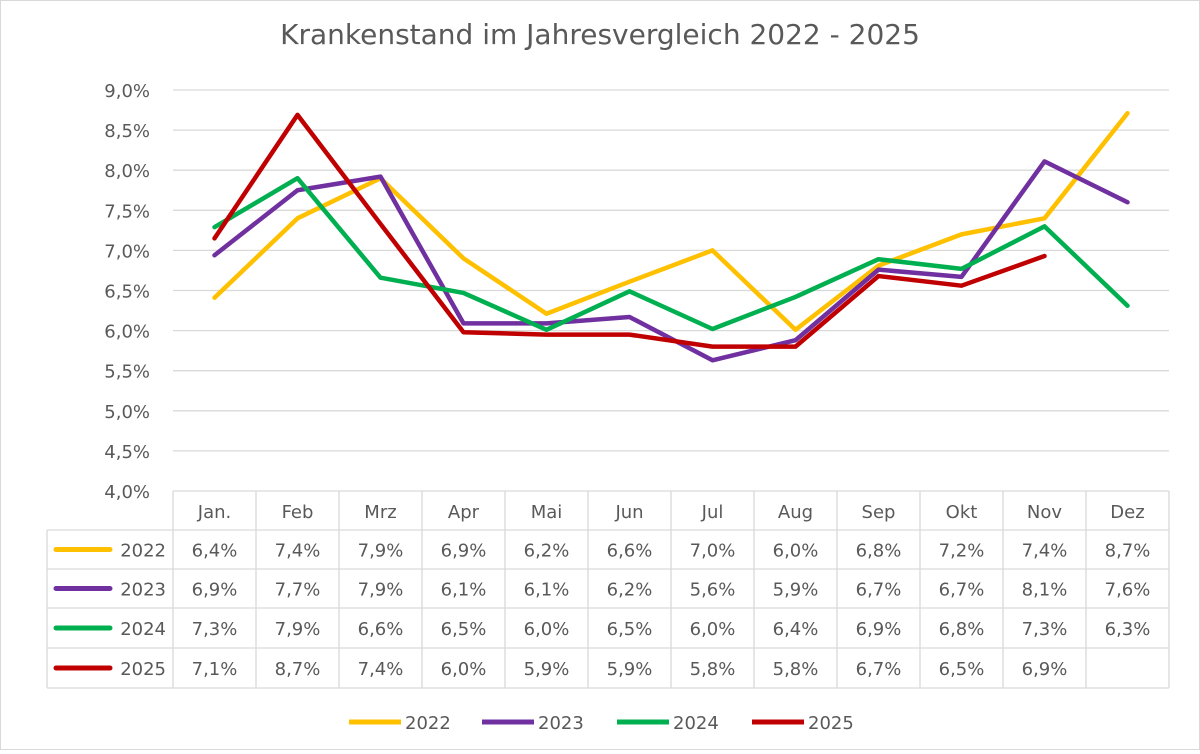 This screenshot has width=1200, height=754. Describe the element at coordinates (127, 292) in the screenshot. I see `y-tick-label: 6,5%` at that location.